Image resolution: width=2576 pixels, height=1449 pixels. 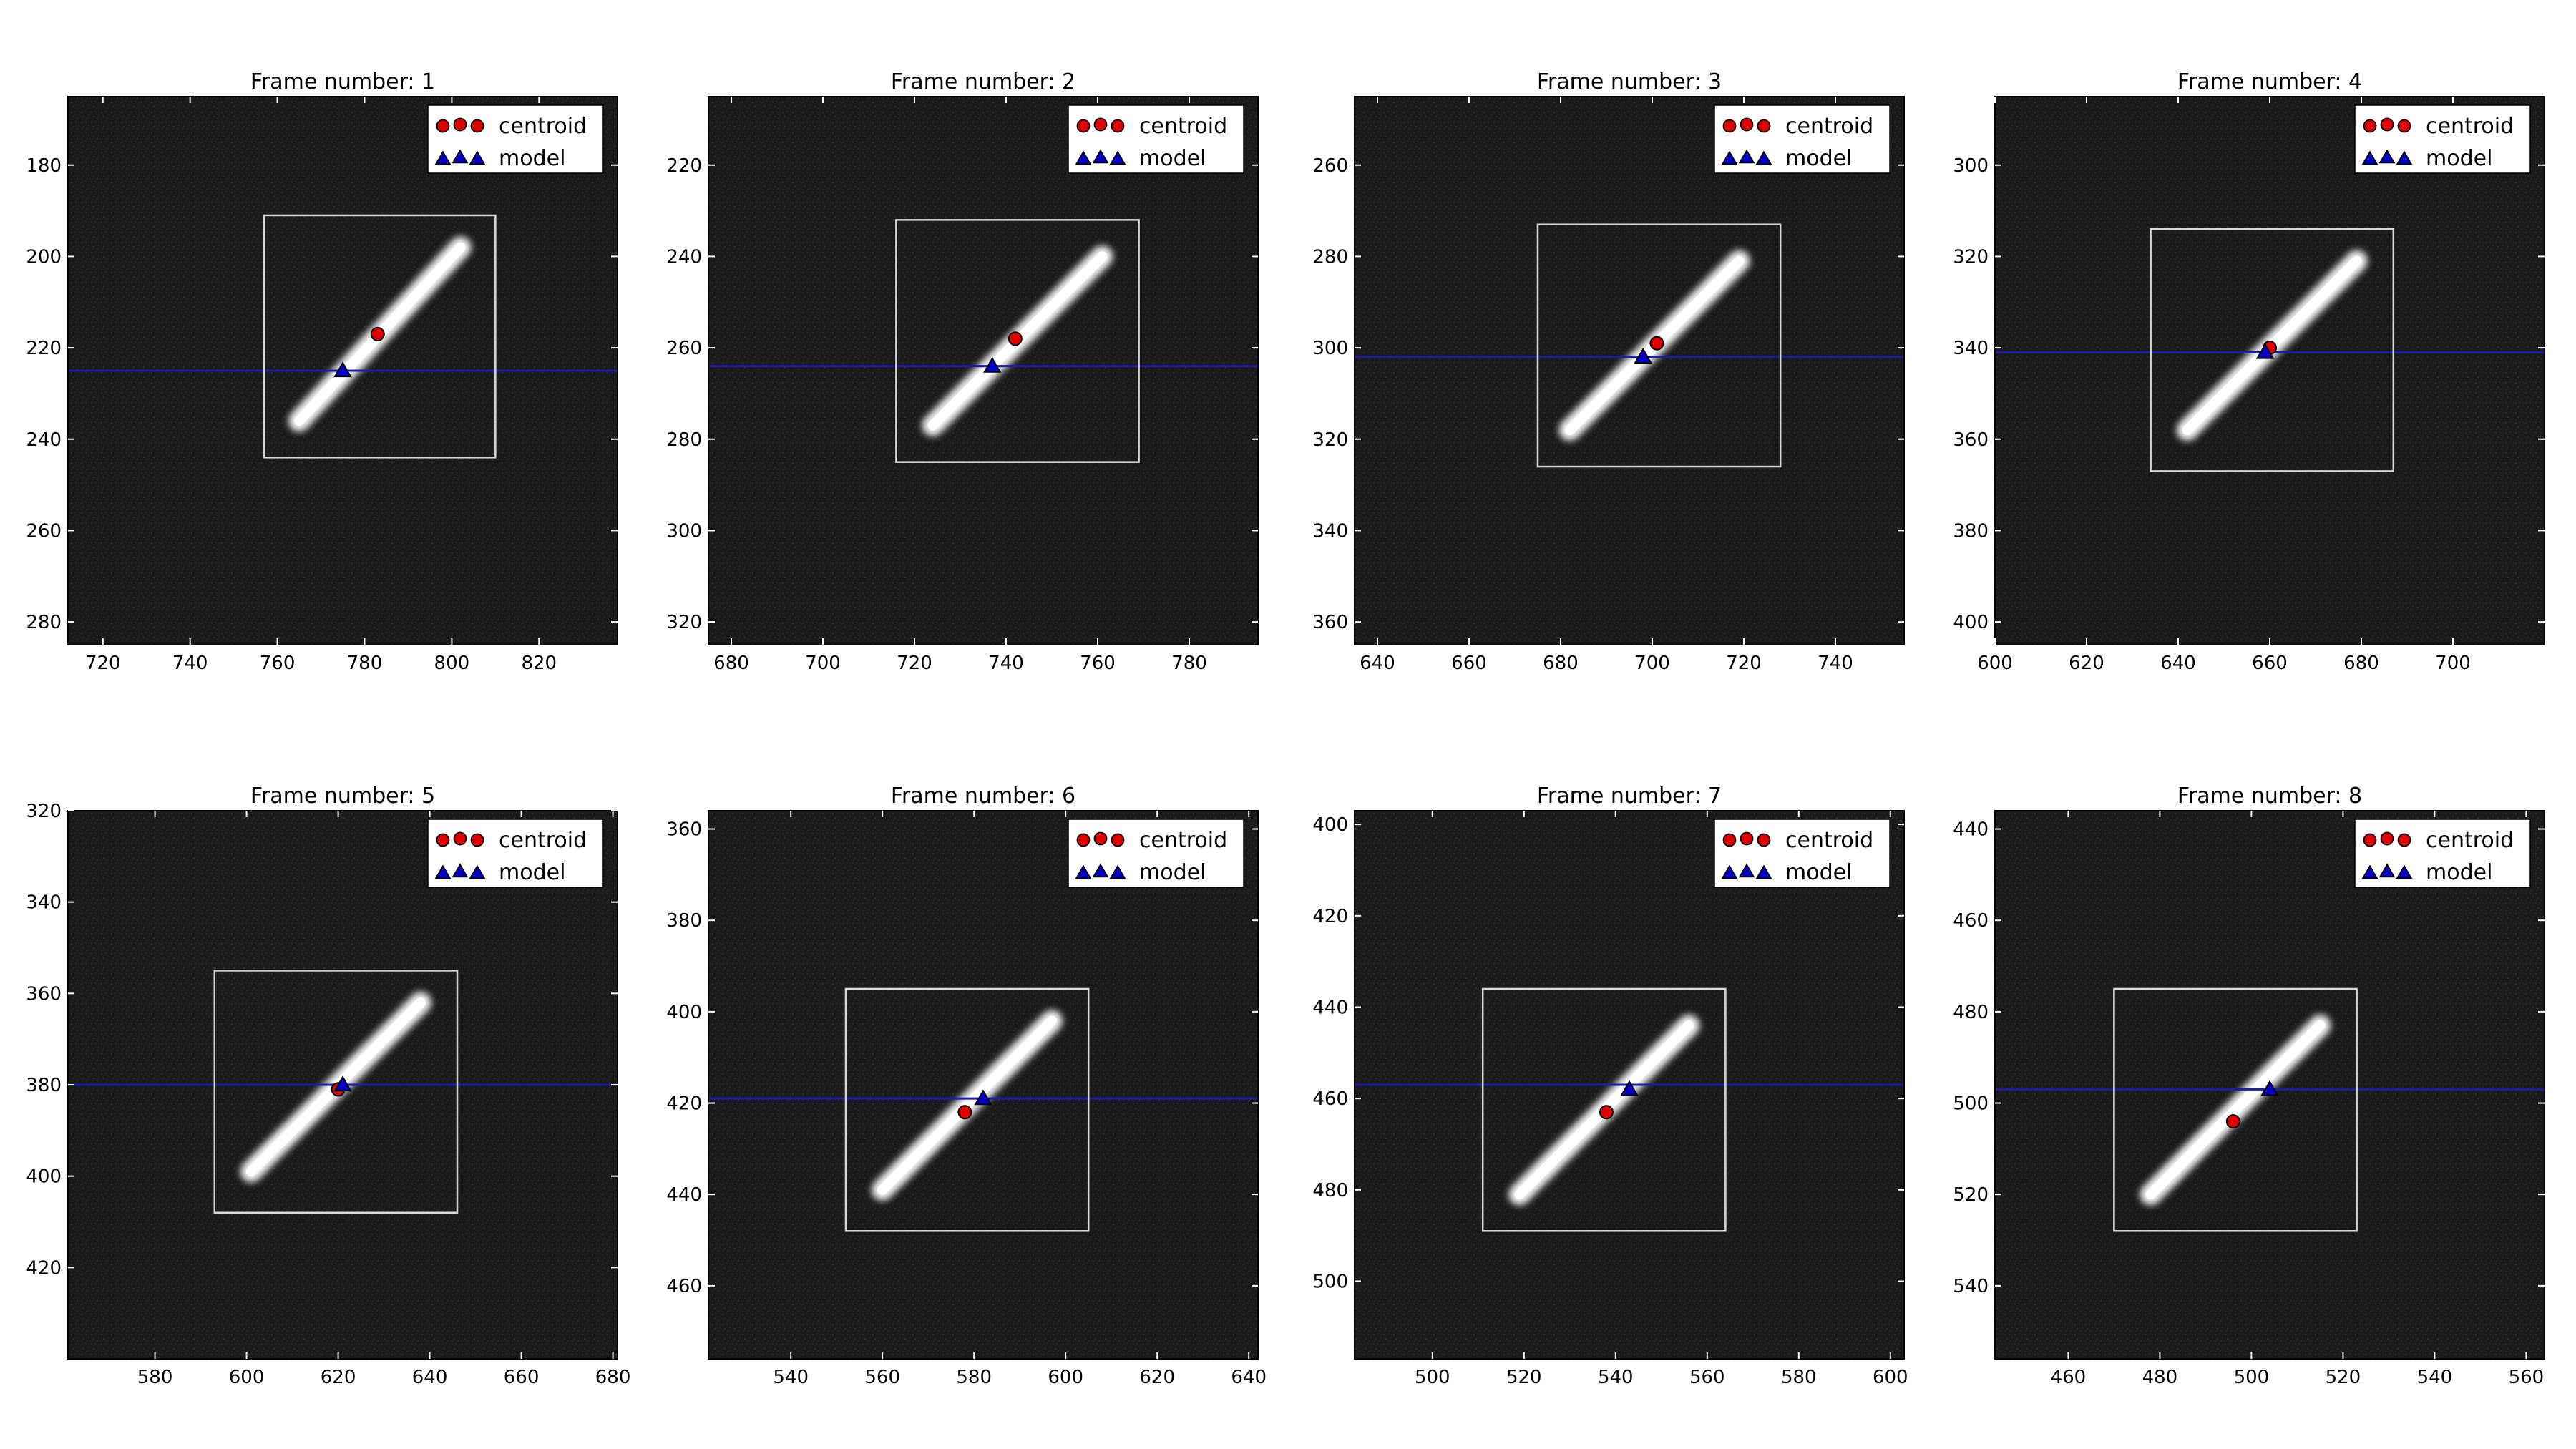 What do you see at coordinates (539, 663) in the screenshot?
I see `x-tick-label: 820` at bounding box center [539, 663].